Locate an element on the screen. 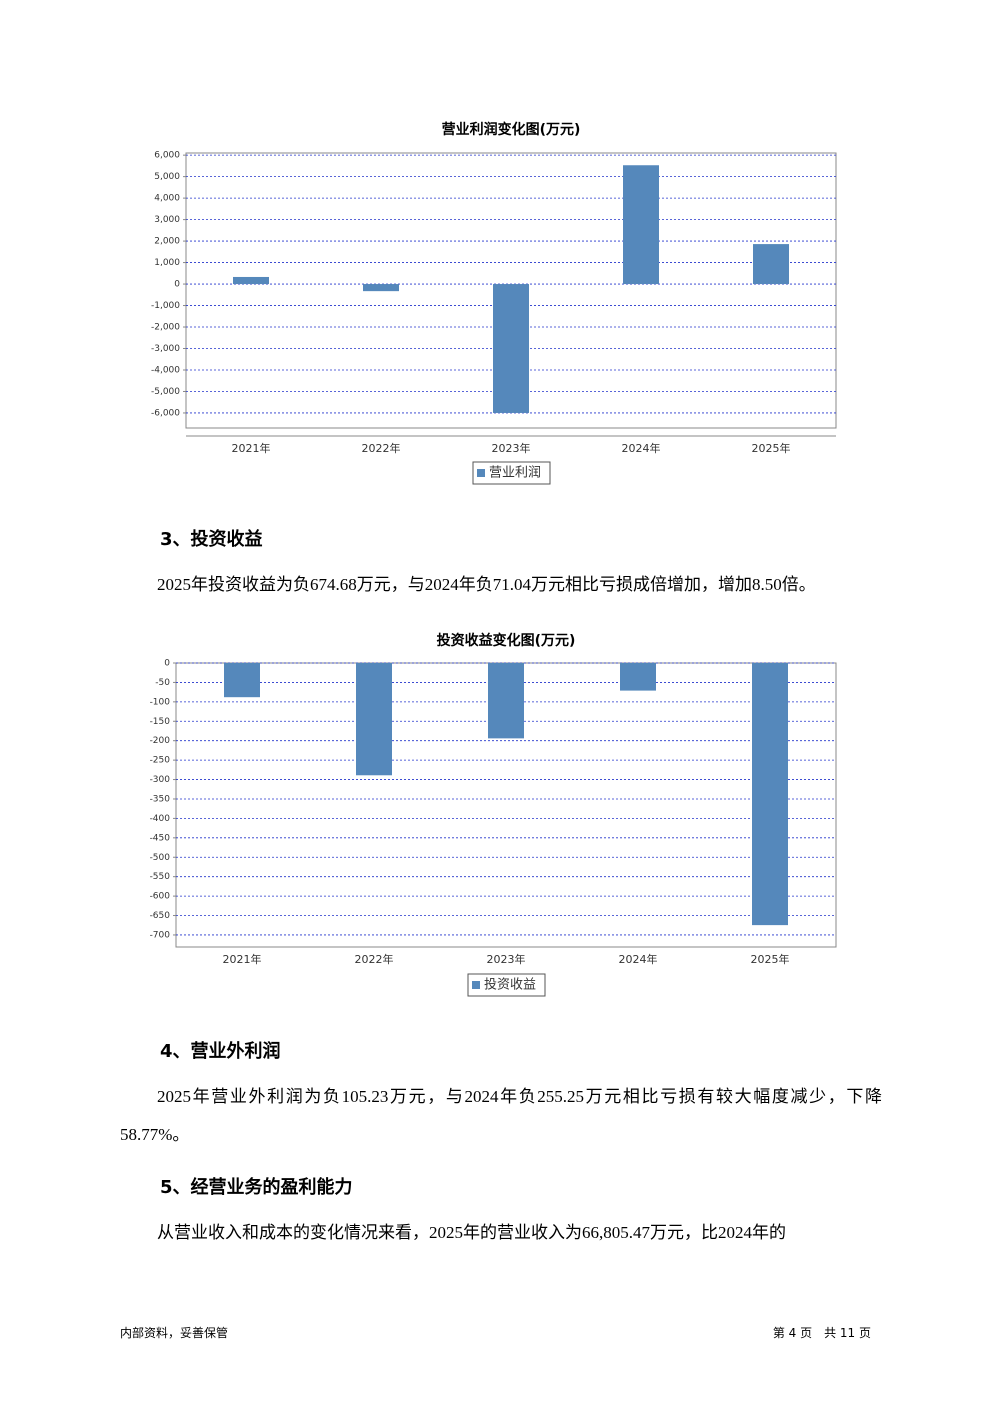 The image size is (992, 1403). y-tick-label: -450 is located at coordinates (160, 838).